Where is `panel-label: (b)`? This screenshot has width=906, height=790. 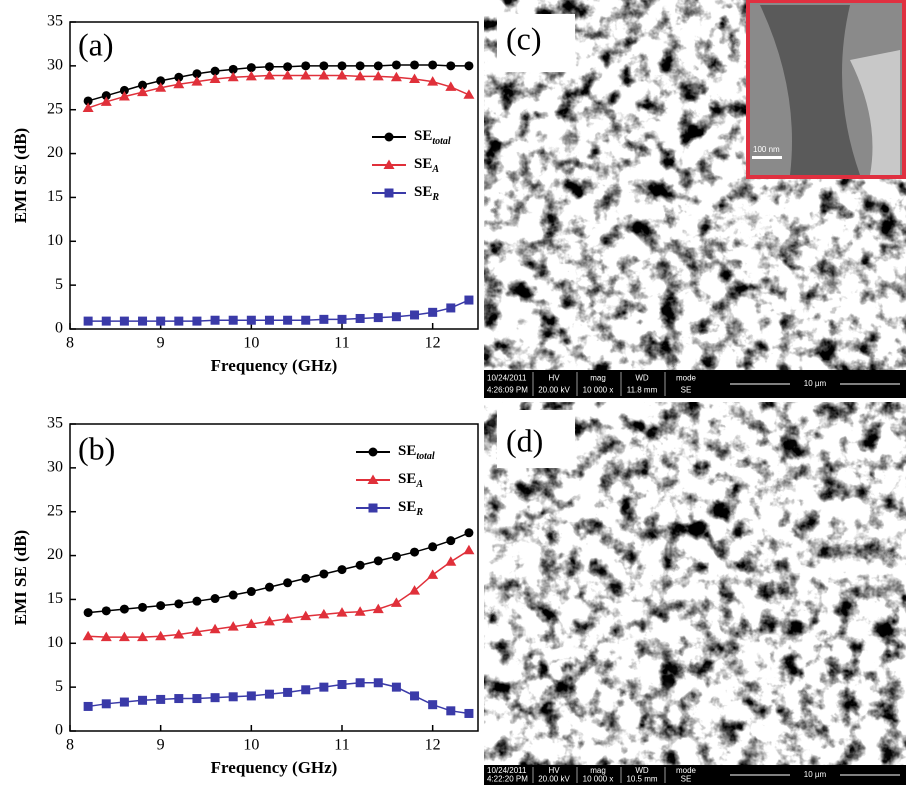 panel-label: (b) is located at coordinates (96, 448).